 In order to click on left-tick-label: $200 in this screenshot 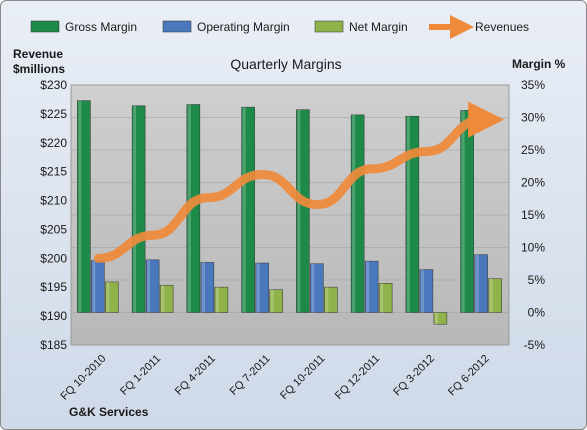, I will do `click(53, 258)`.